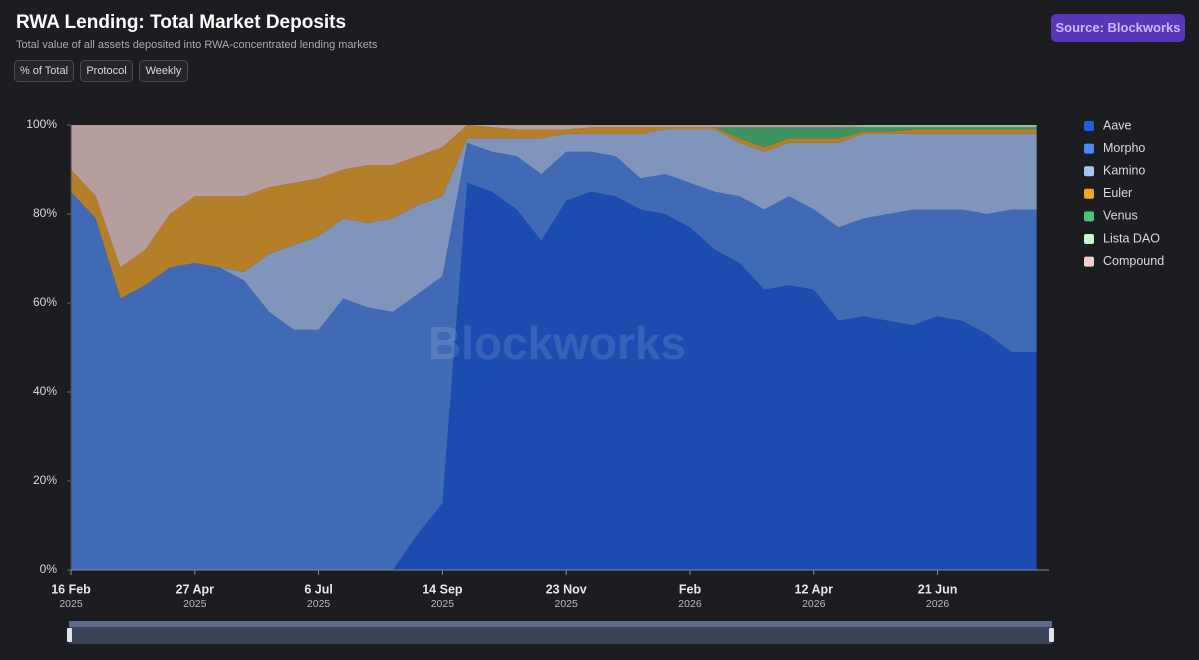 The height and width of the screenshot is (660, 1199). Describe the element at coordinates (560, 632) in the screenshot. I see `navigator` at that location.